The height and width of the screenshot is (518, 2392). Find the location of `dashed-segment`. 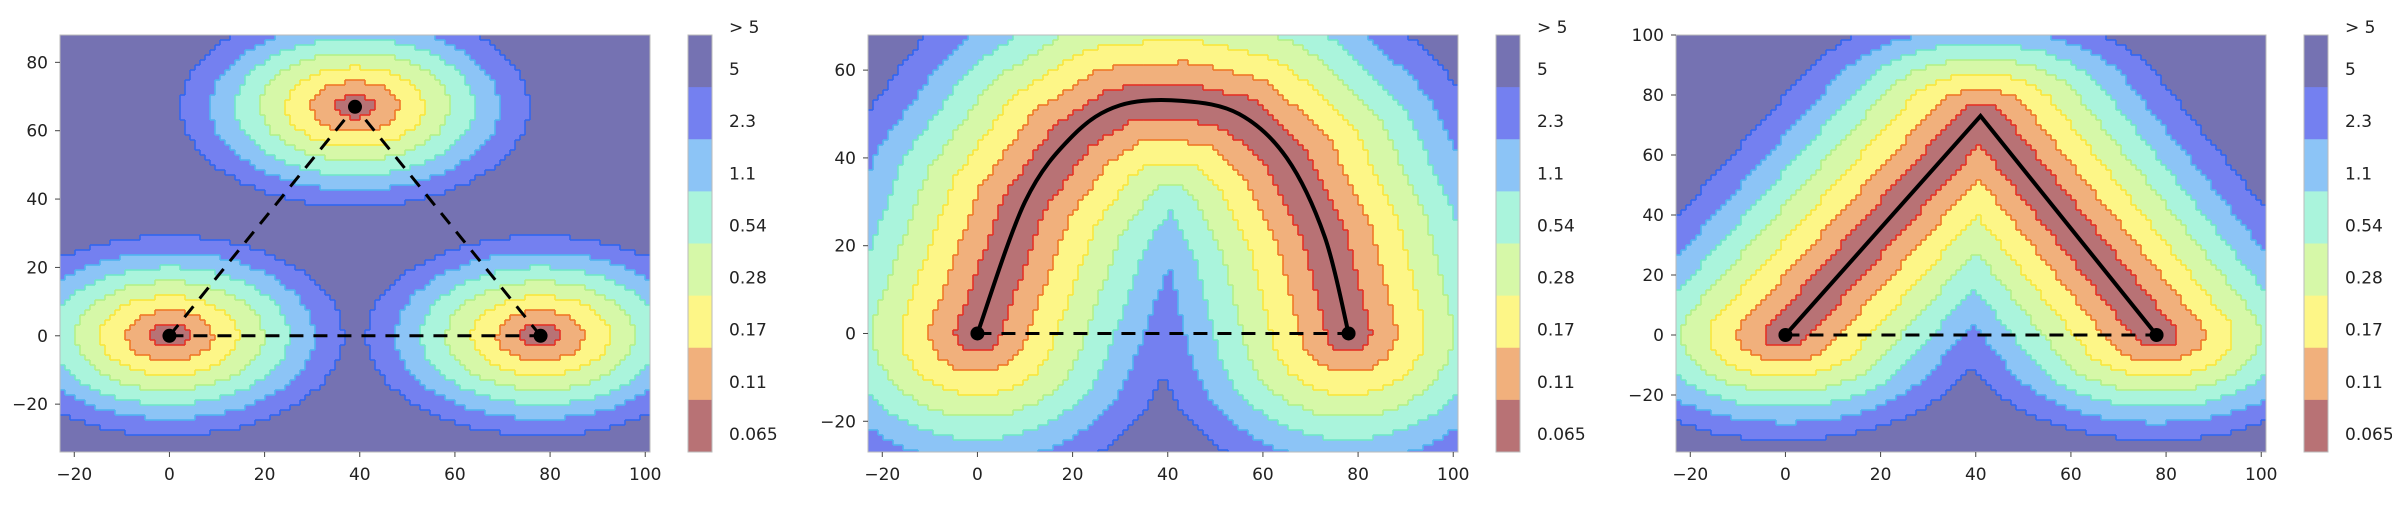

dashed-segment is located at coordinates (262, 221).